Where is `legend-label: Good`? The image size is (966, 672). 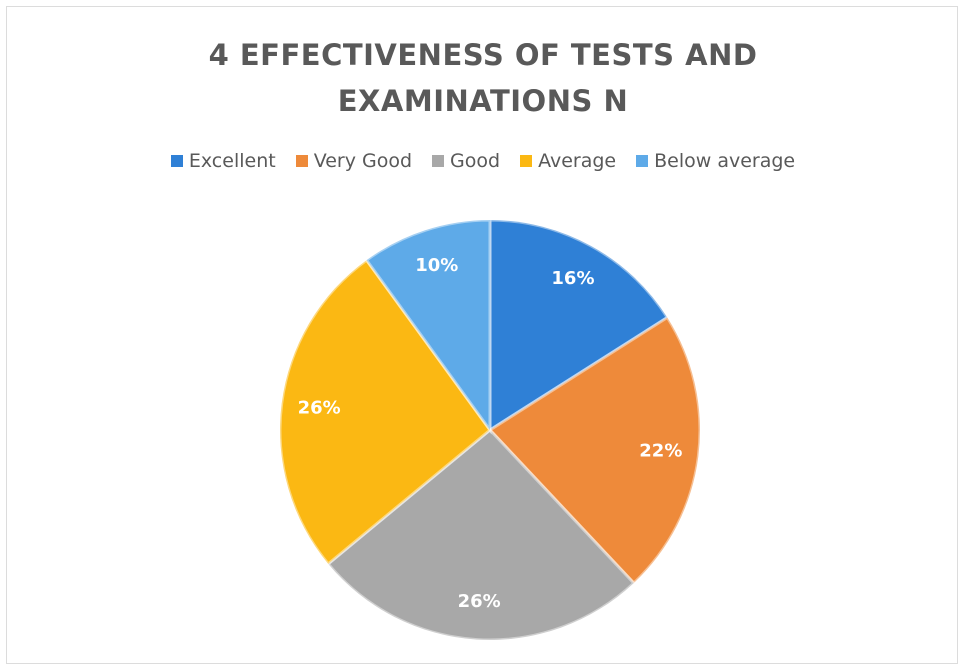 legend-label: Good is located at coordinates (475, 161).